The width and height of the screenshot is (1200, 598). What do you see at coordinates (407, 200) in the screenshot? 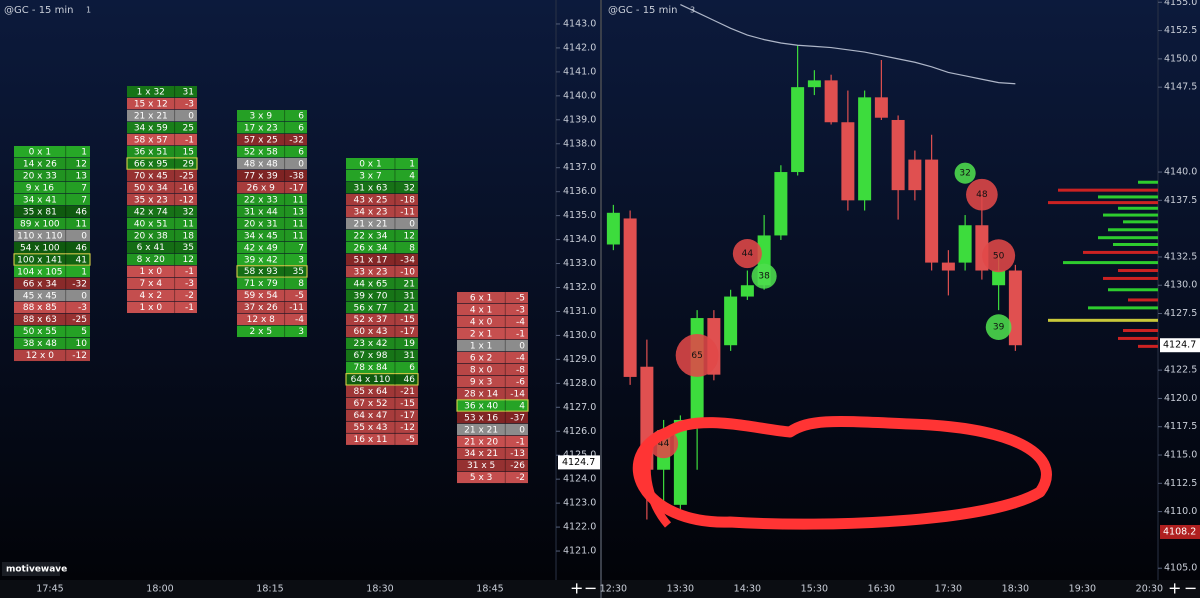
I see `cell-delta: -18` at bounding box center [407, 200].